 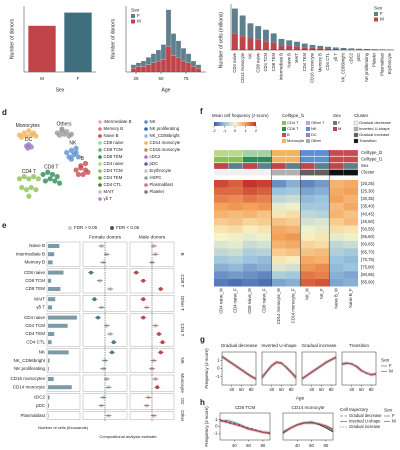 I want to click on x-tick-label: NK proliferating, so click(x=366, y=67).